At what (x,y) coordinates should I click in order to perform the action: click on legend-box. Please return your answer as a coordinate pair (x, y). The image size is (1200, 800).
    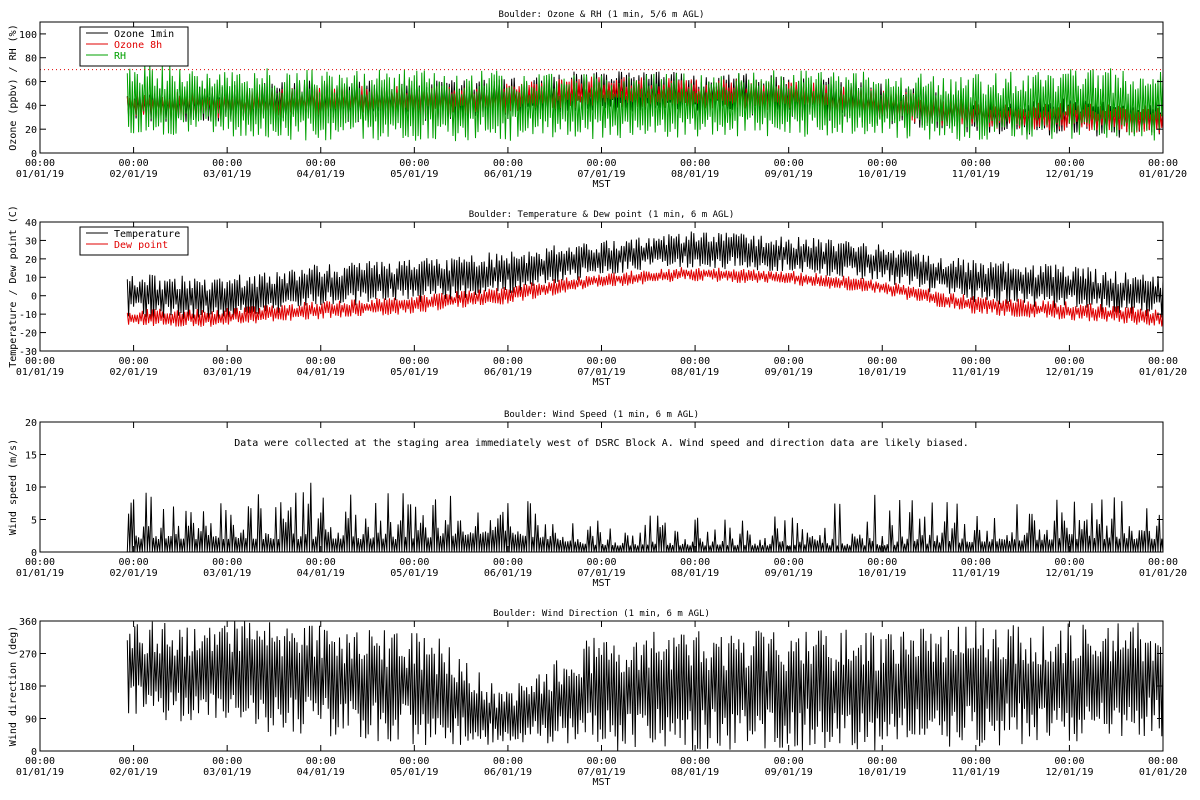
    Looking at the image, I should click on (134, 241).